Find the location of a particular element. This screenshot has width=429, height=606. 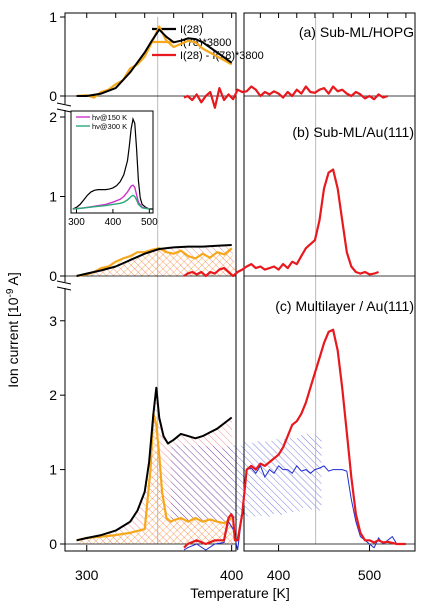

panel-title-b: (b) Sub-ML/Au(111) is located at coordinates (353, 132).